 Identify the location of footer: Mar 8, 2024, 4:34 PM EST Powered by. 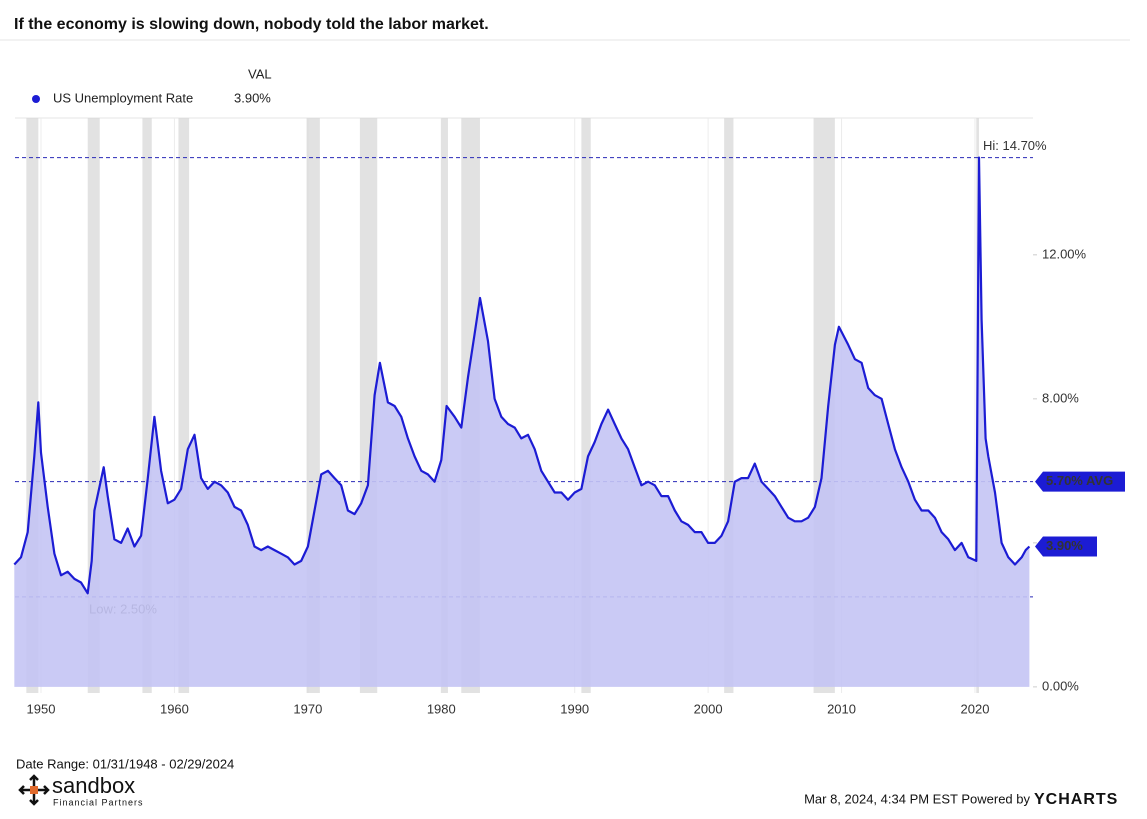
(917, 798).